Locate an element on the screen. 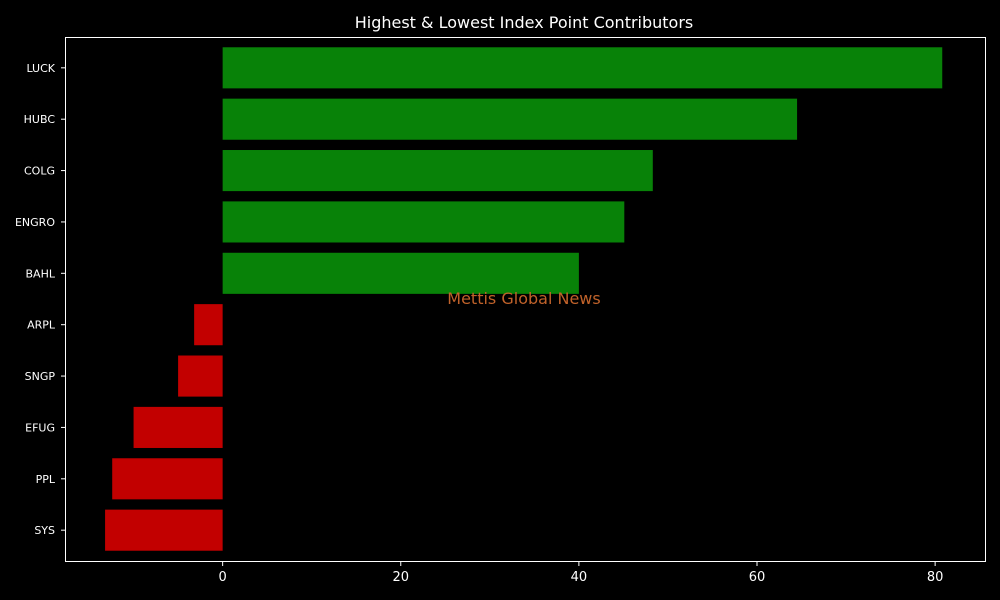  y-tick-label-arpl: ARPL is located at coordinates (41, 325).